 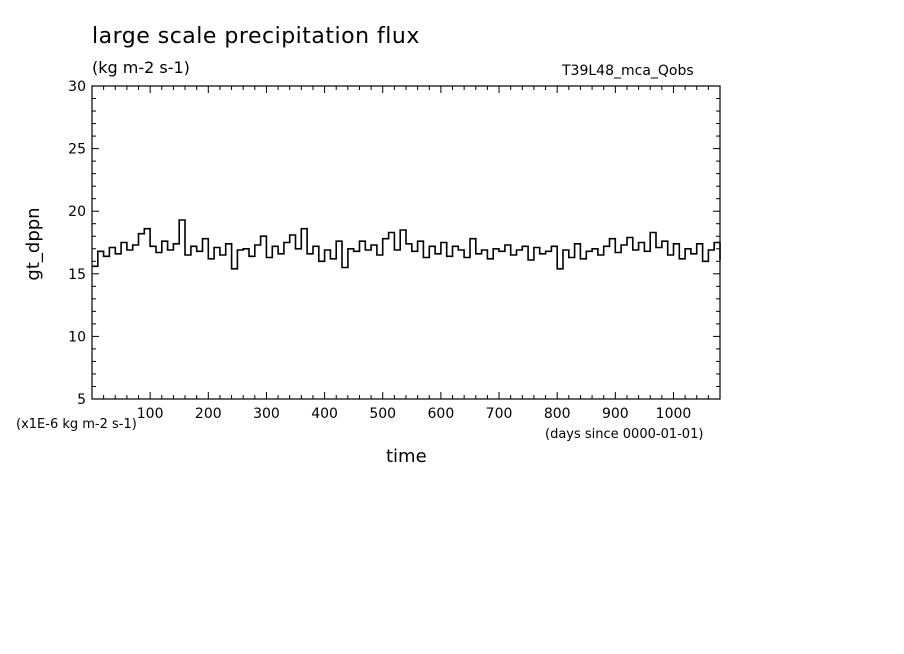 What do you see at coordinates (324, 414) in the screenshot?
I see `x-tick-label: 400` at bounding box center [324, 414].